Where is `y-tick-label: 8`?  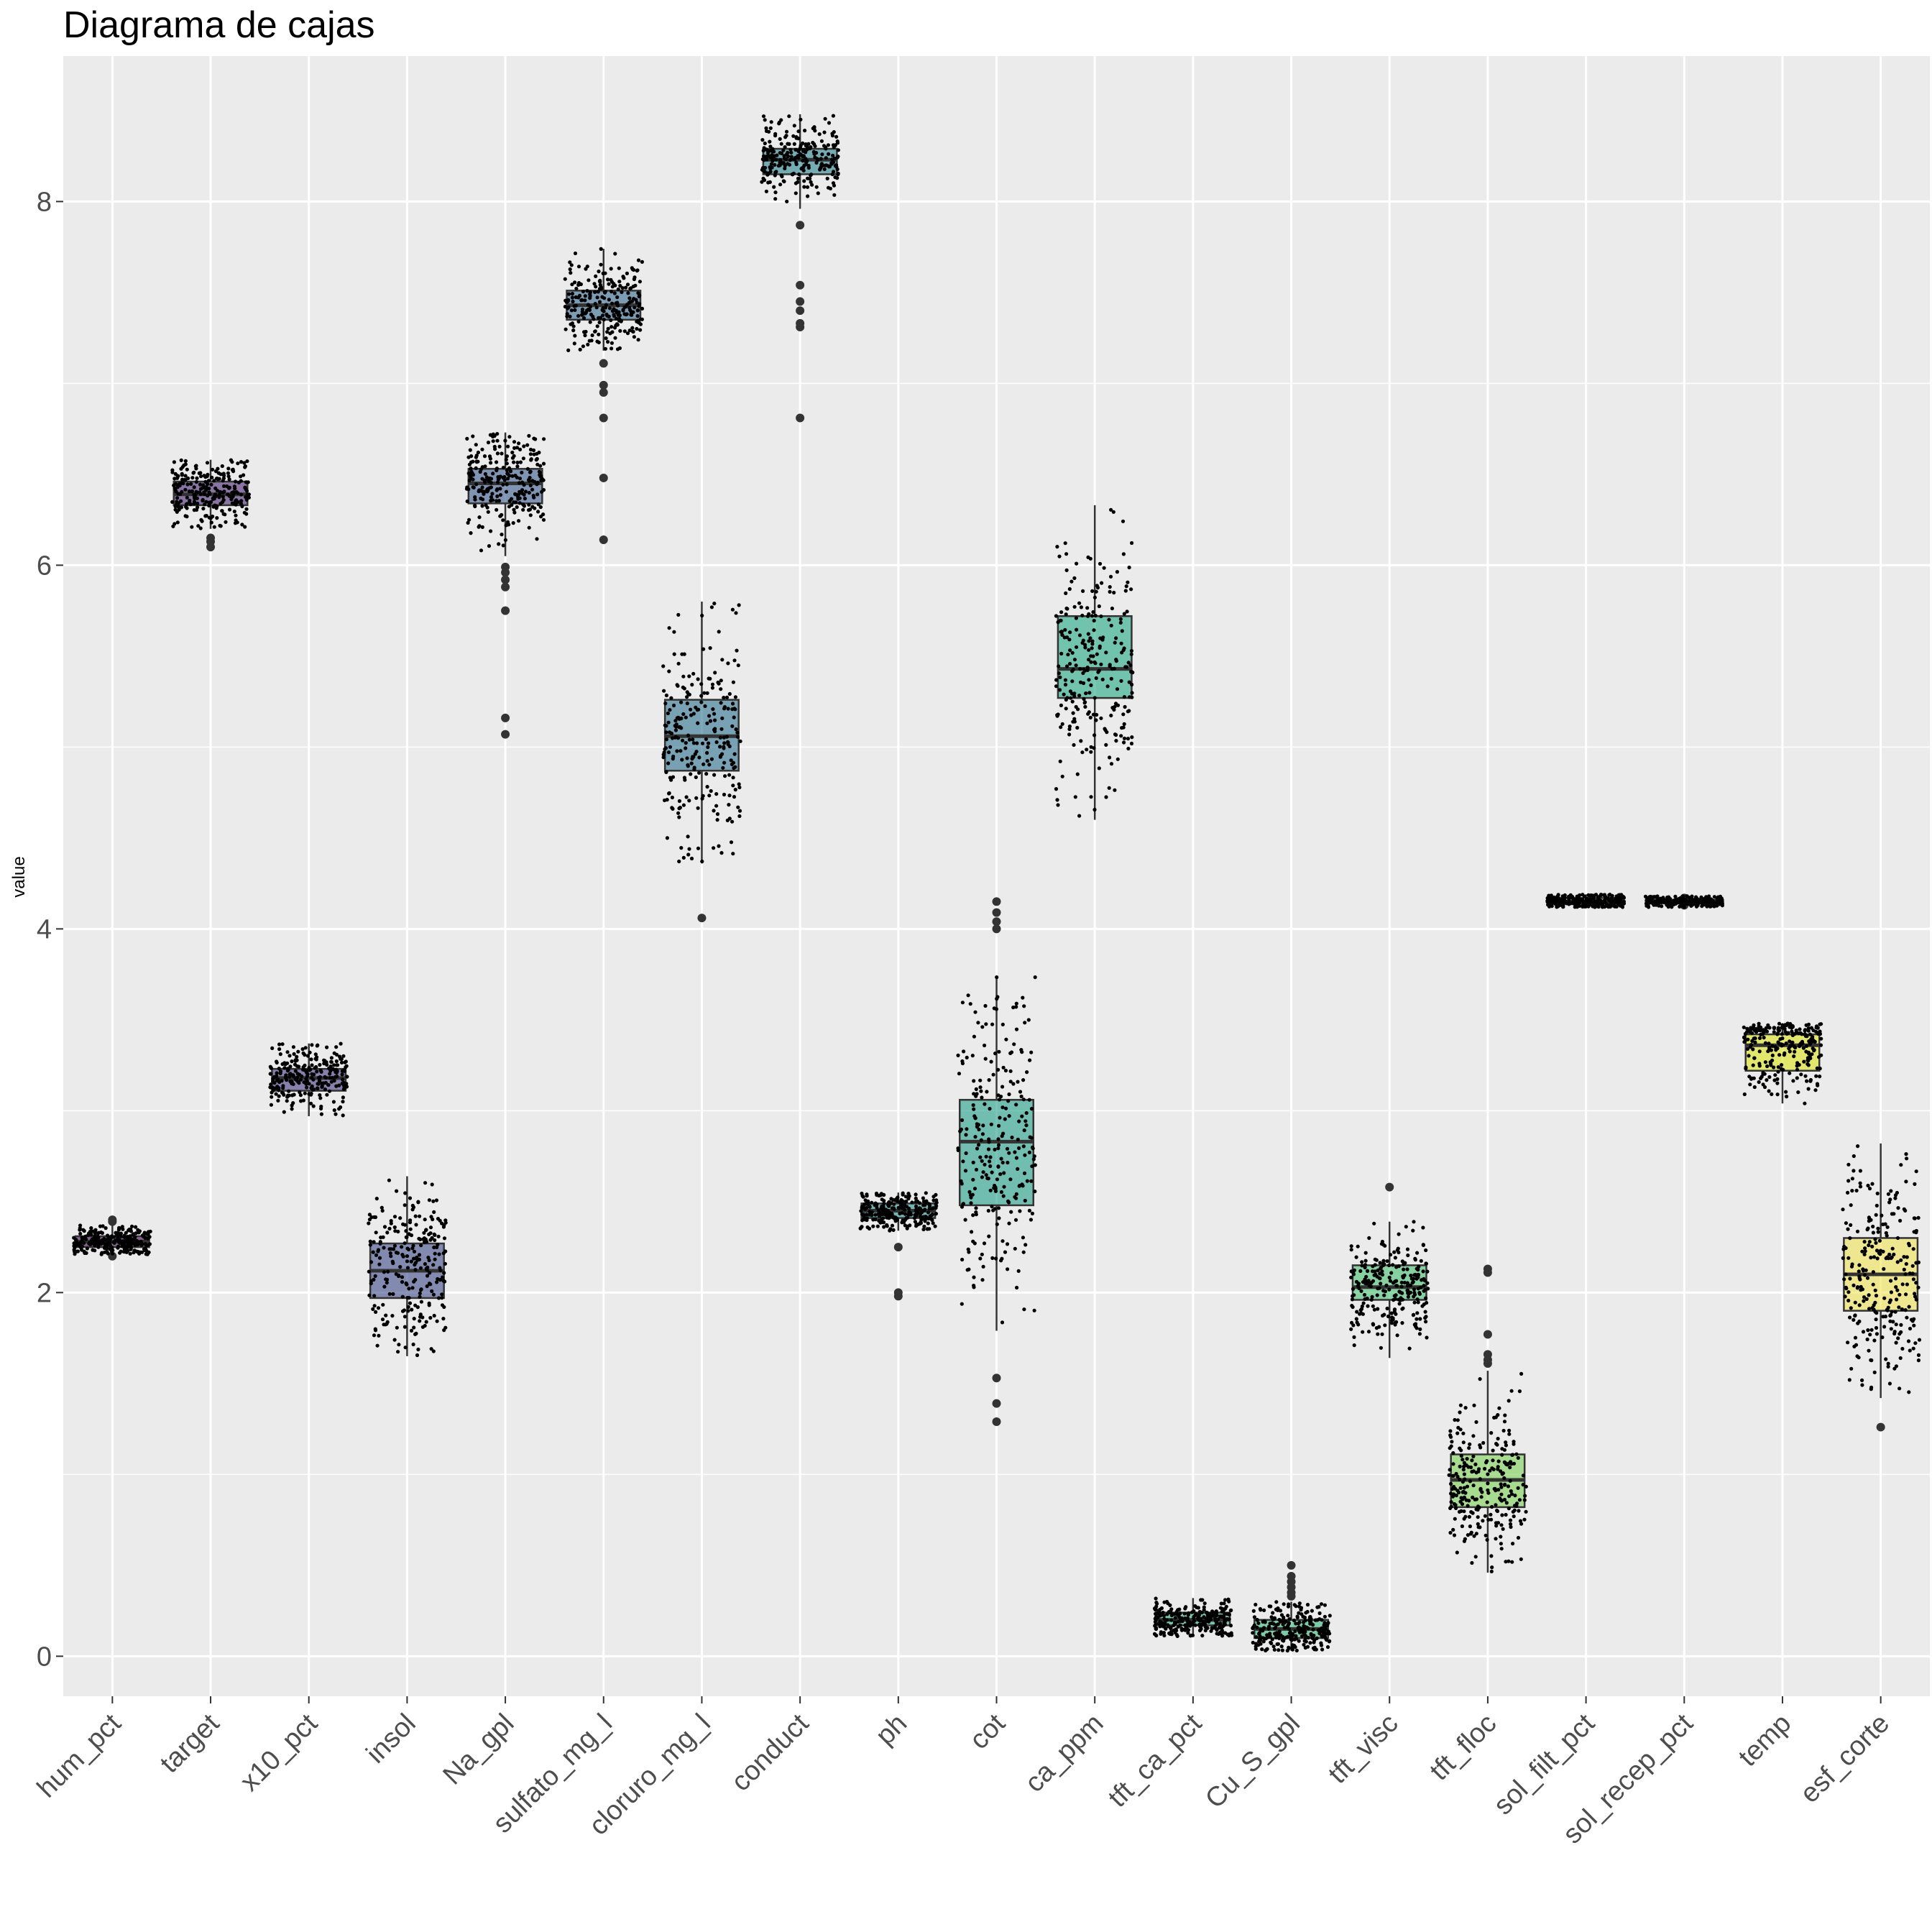 y-tick-label: 8 is located at coordinates (44, 202).